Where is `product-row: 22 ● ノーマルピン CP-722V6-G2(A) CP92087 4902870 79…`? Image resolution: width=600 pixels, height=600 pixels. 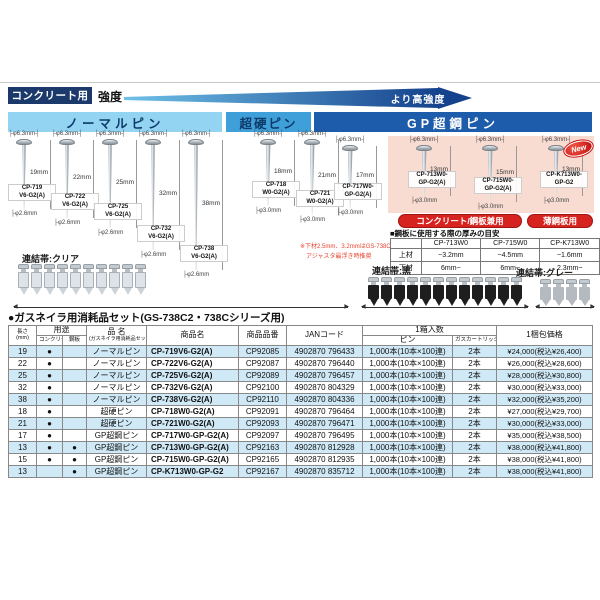 product-row: 22 ● ノーマルピン CP-722V6-G2(A) CP92087 4902870 79… is located at coordinates (301, 363).